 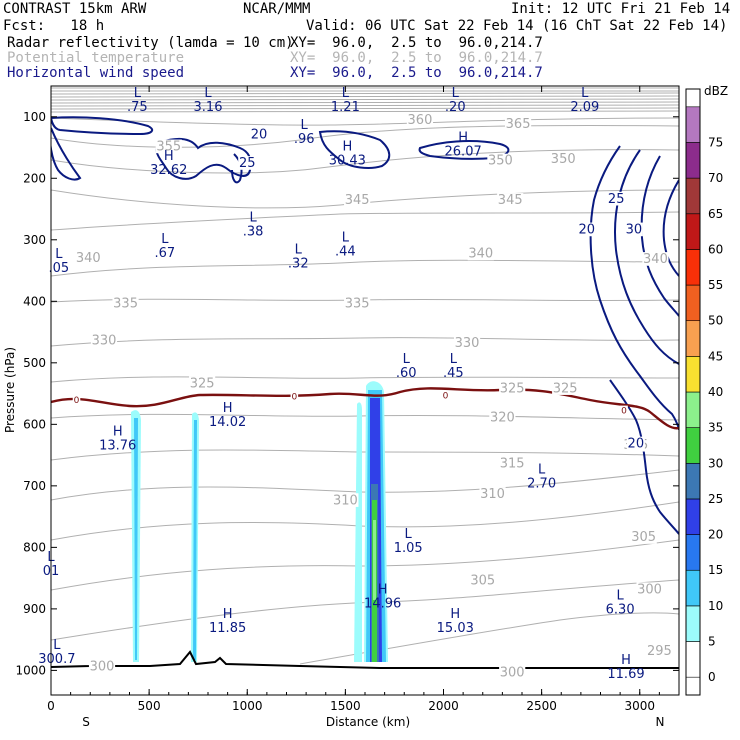 What do you see at coordinates (715, 178) in the screenshot?
I see `colorbar-tick-label: 70` at bounding box center [715, 178].